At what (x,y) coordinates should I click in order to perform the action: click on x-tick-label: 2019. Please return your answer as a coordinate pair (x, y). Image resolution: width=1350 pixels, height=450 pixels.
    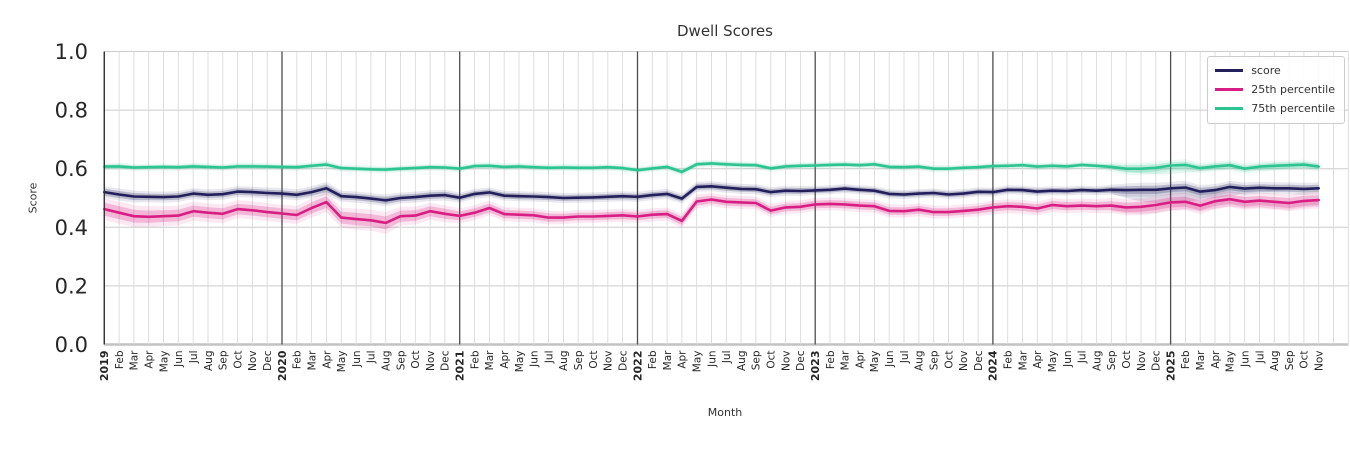
    Looking at the image, I should click on (104, 366).